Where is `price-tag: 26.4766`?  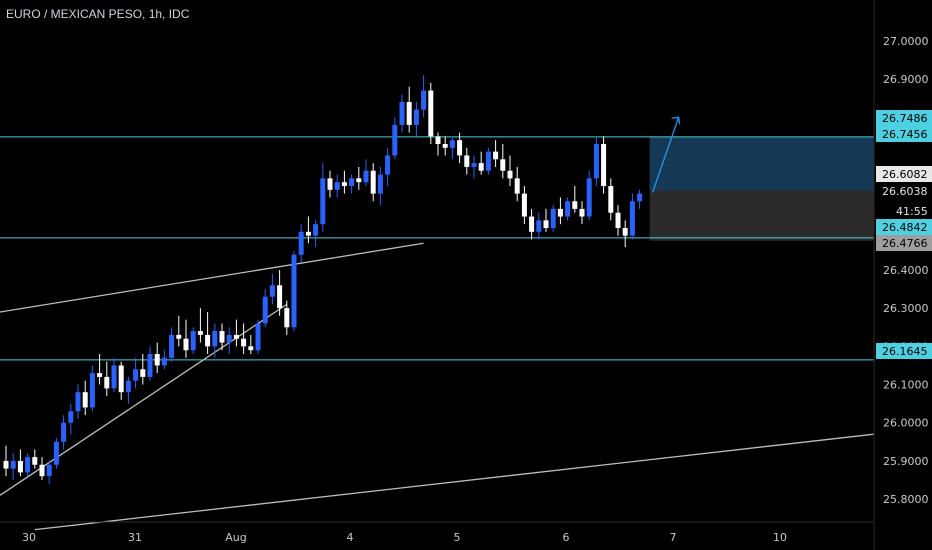 price-tag: 26.4766 is located at coordinates (904, 243).